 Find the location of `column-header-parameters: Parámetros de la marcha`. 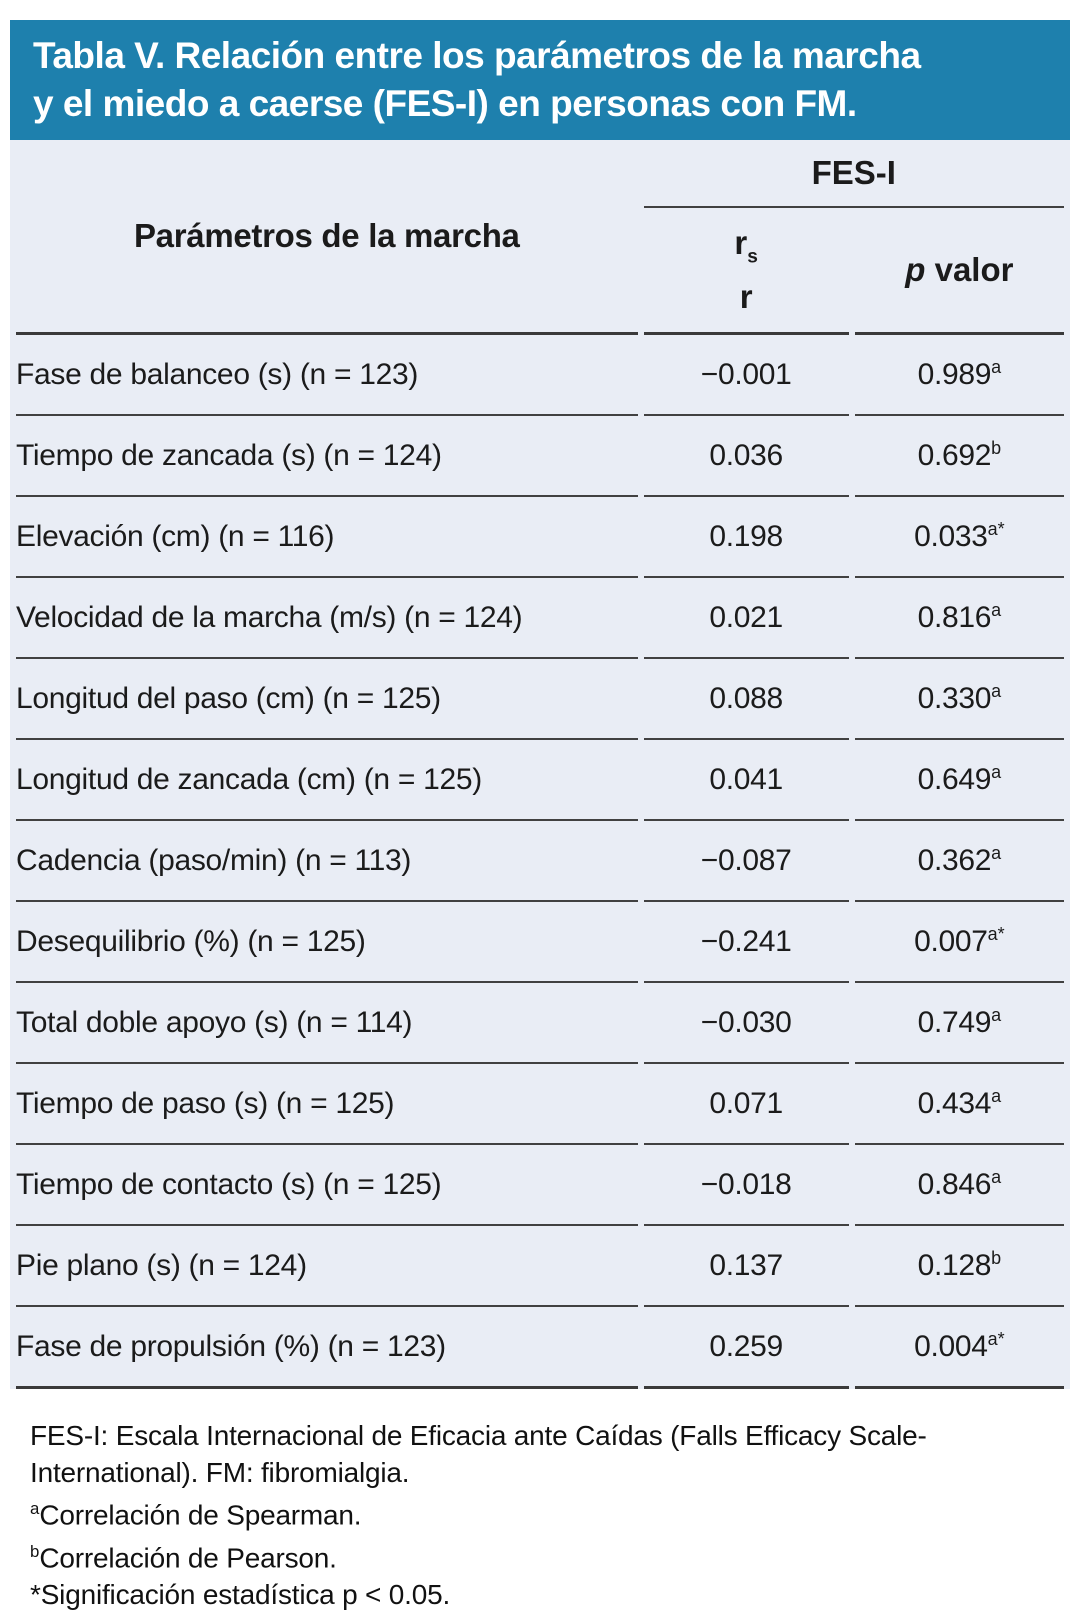

column-header-parameters: Parámetros de la marcha is located at coordinates (327, 237).